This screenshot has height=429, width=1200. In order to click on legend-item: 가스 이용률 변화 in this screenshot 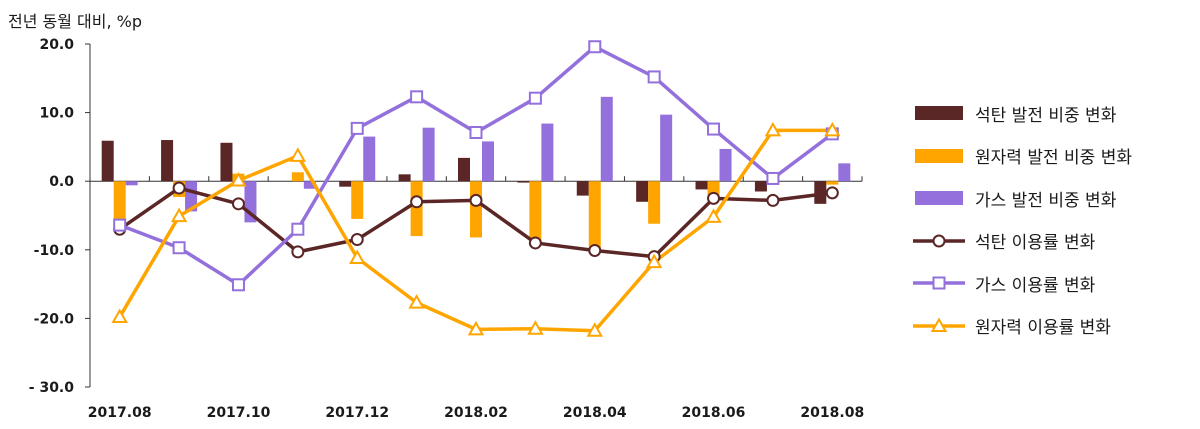, I will do `click(1053, 283)`.